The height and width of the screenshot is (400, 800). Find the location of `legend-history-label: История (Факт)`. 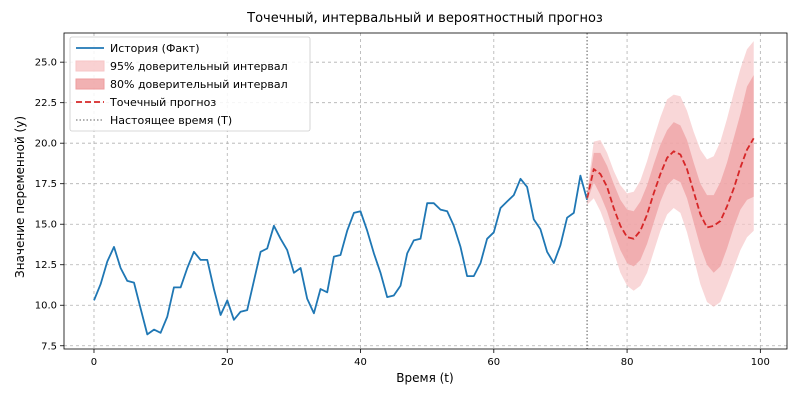

legend-history-label: История (Факт) is located at coordinates (155, 48).